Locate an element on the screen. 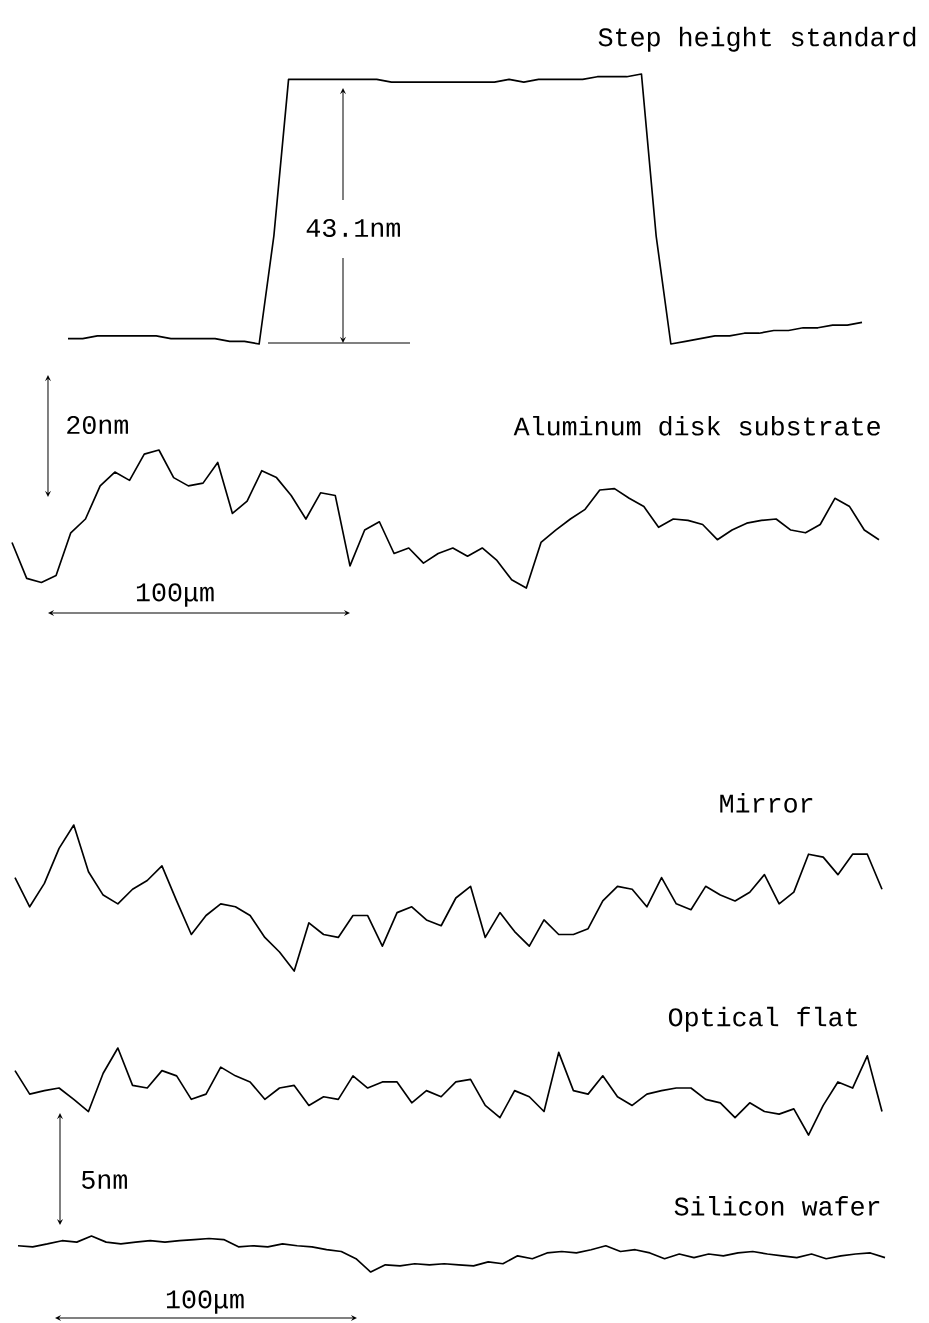 The width and height of the screenshot is (929, 1323). chart-title: Silicon wafer is located at coordinates (777, 1206).